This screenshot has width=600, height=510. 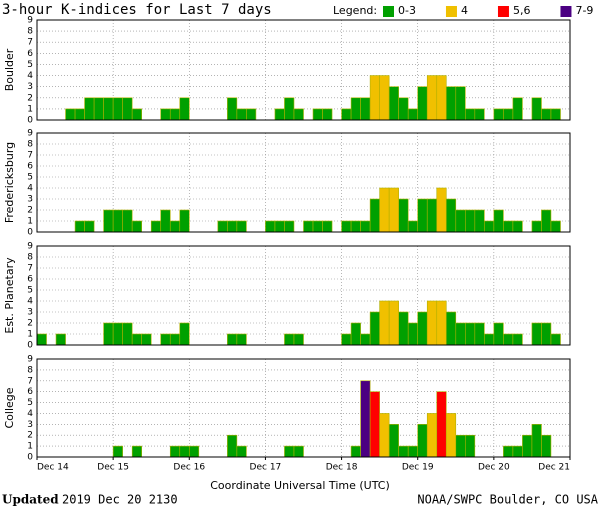 I want to click on x-tick-label: Dec 17, so click(x=266, y=468).